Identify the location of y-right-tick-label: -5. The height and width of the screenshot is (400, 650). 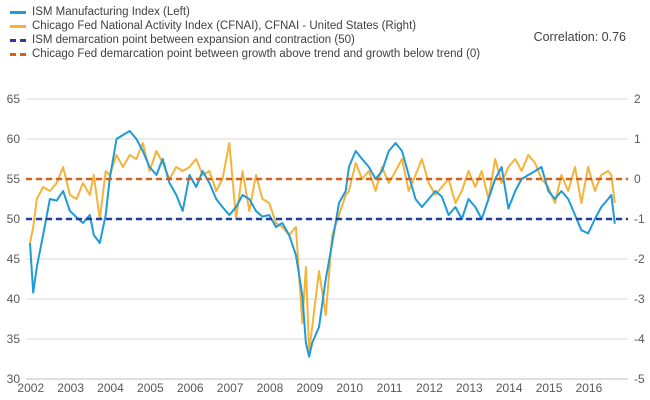
(639, 379).